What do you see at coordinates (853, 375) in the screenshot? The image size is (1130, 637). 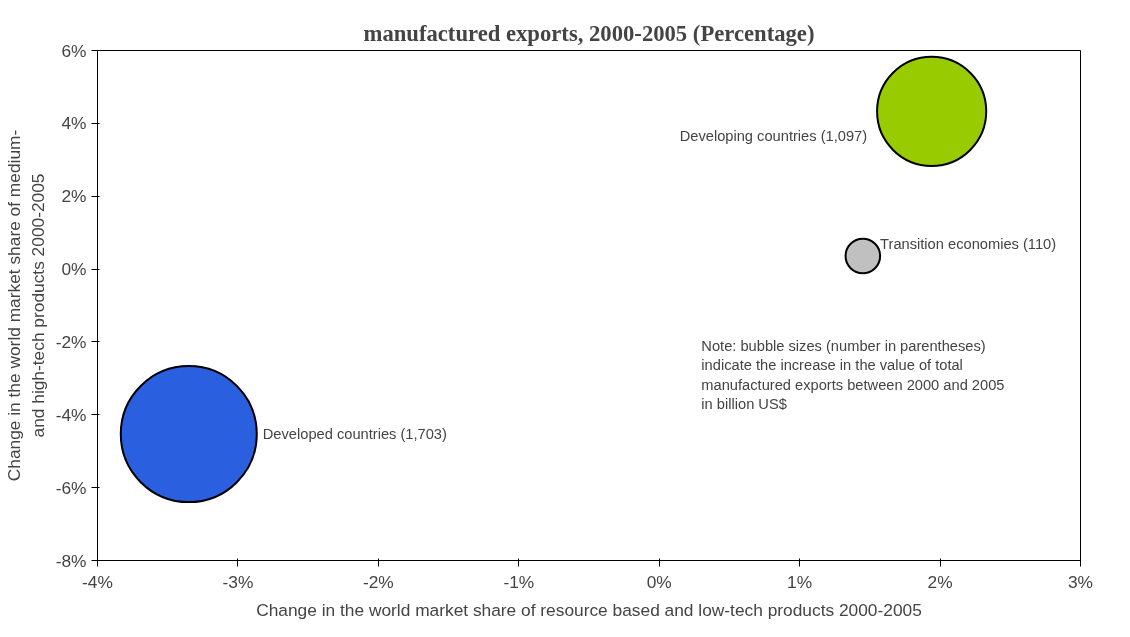 I see `annotation: Note: bubble sizes (number in parentheses) indicate the increase in the value of total manufactured exports between 2000 and 2005 in billion US$` at bounding box center [853, 375].